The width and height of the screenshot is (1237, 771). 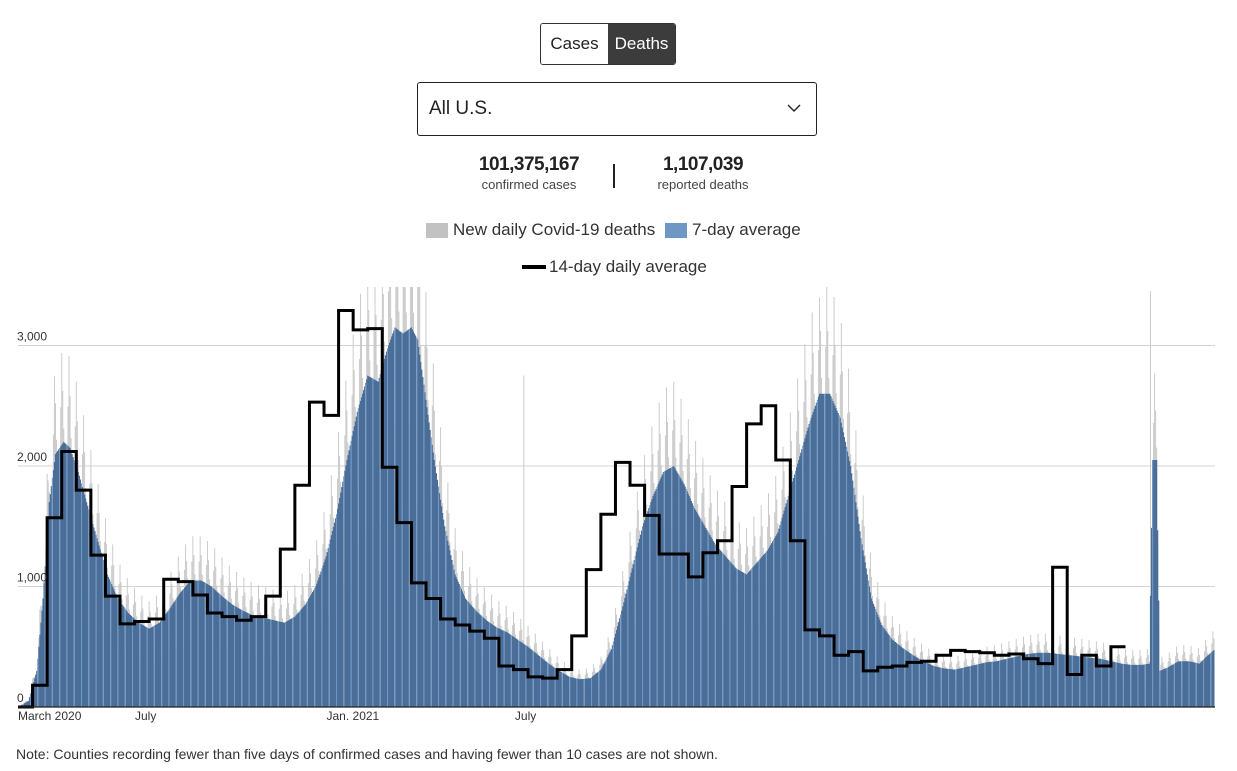 I want to click on deaths-stat: 1,107,039 reported deaths, so click(x=703, y=173).